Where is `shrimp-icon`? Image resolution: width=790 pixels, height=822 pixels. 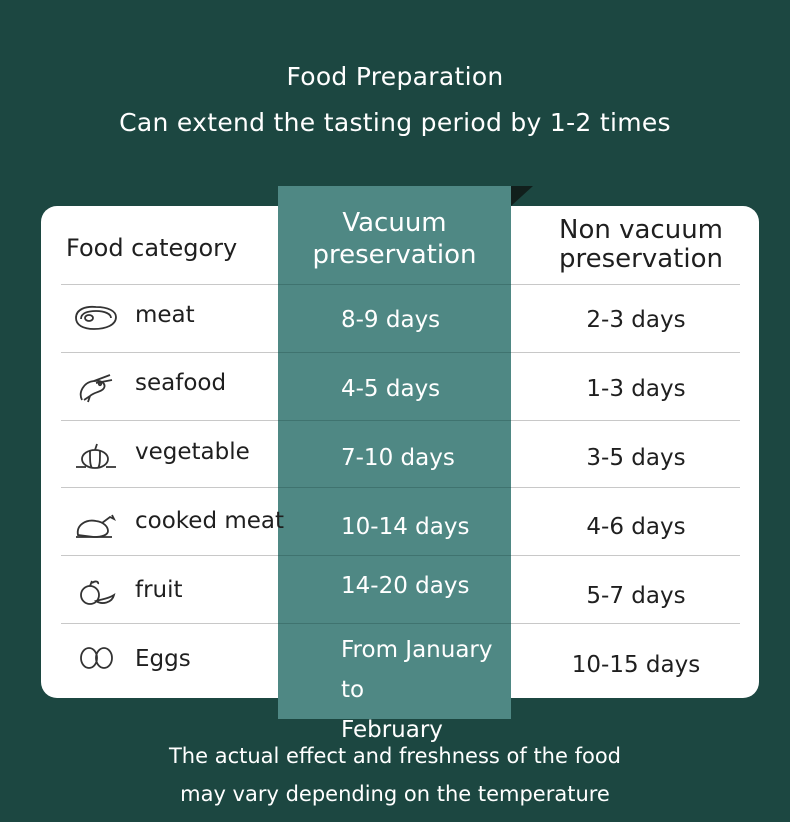 shrimp-icon is located at coordinates (96, 388).